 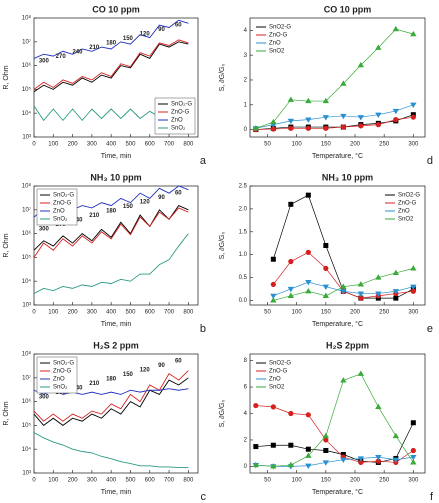 I want to click on legend-label: SnO2-G, so click(x=409, y=196).